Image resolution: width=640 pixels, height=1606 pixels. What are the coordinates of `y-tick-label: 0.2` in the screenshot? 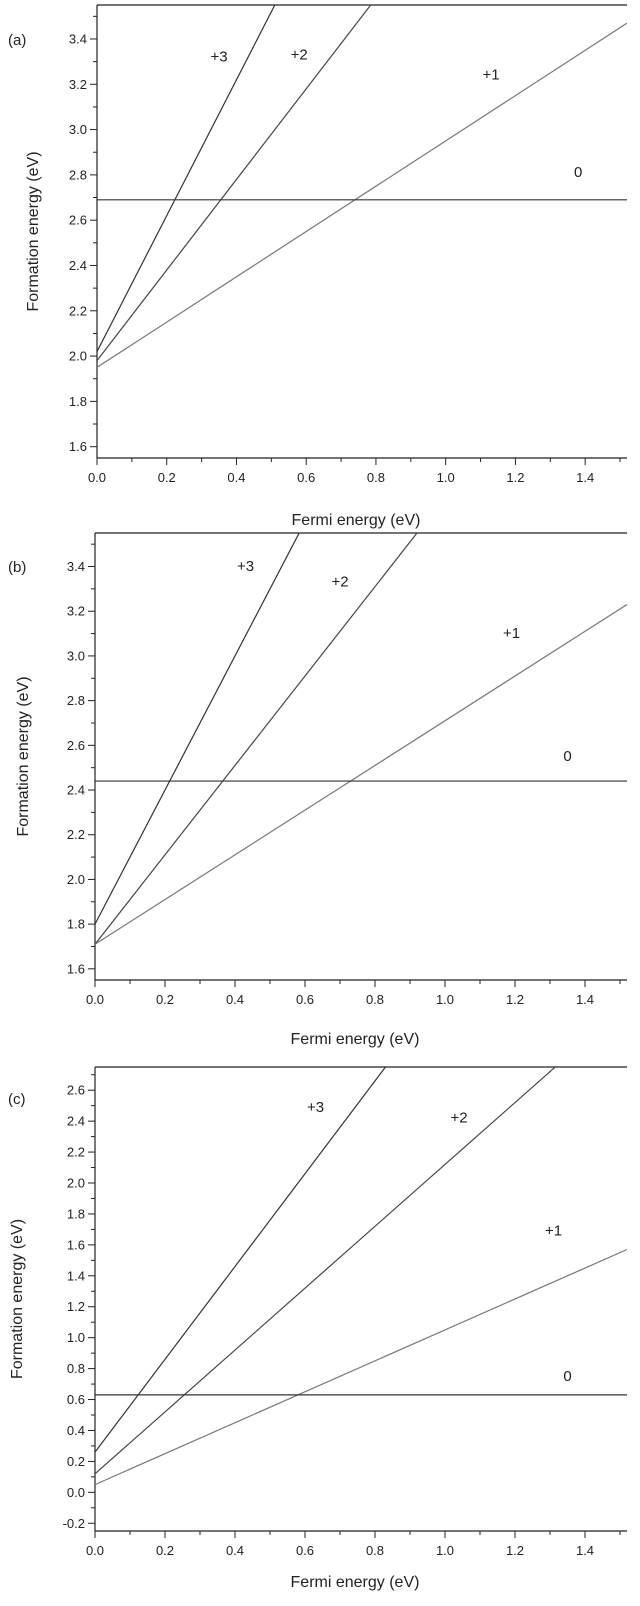 It's located at (76, 1461).